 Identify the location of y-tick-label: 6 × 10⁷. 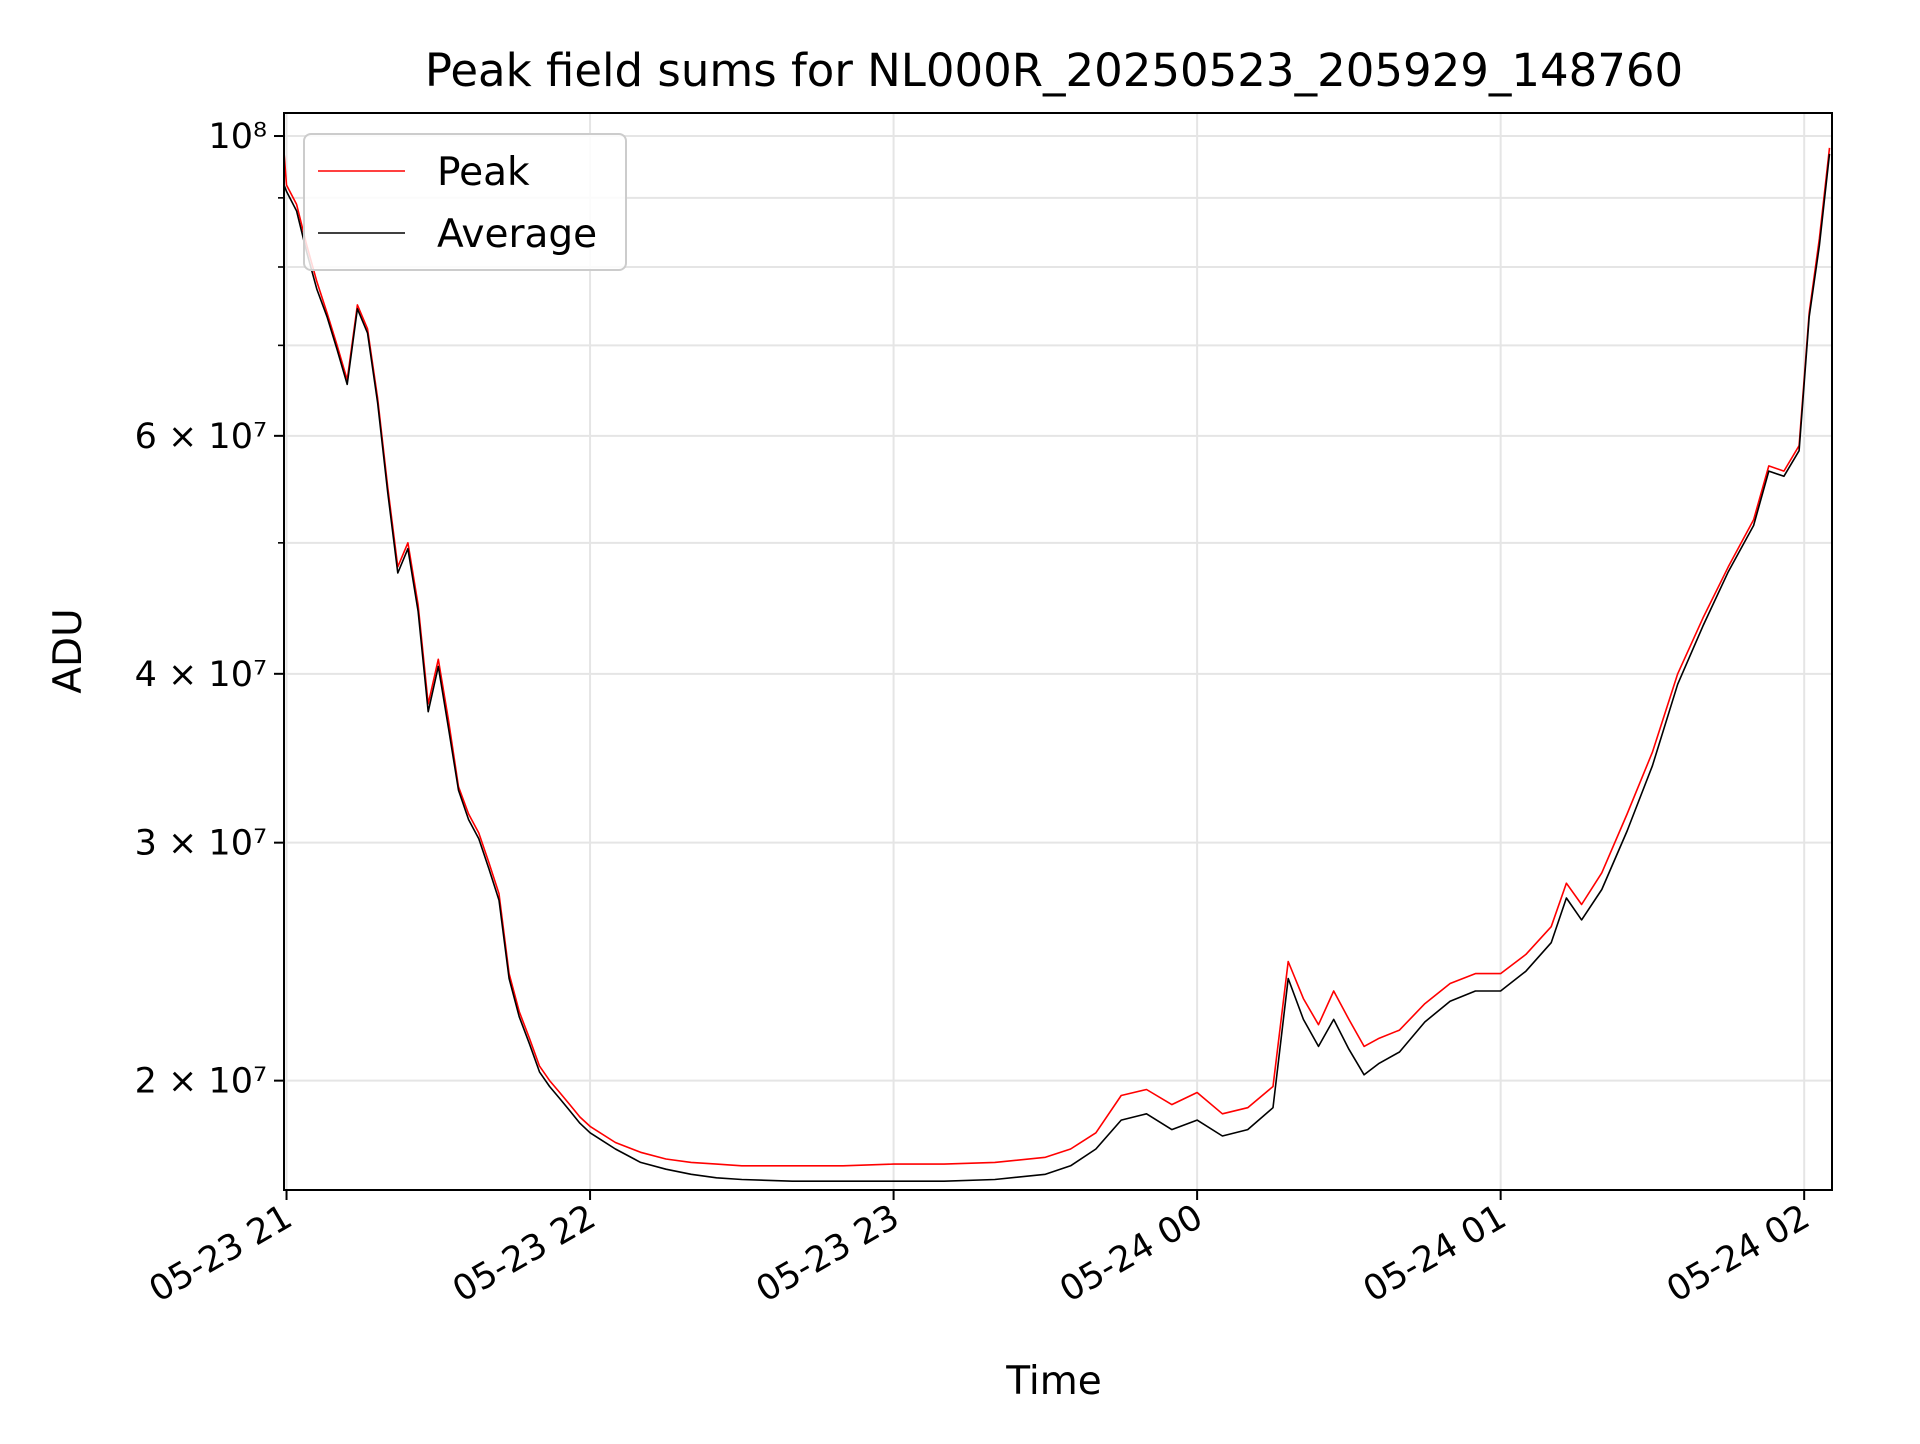
(201, 437).